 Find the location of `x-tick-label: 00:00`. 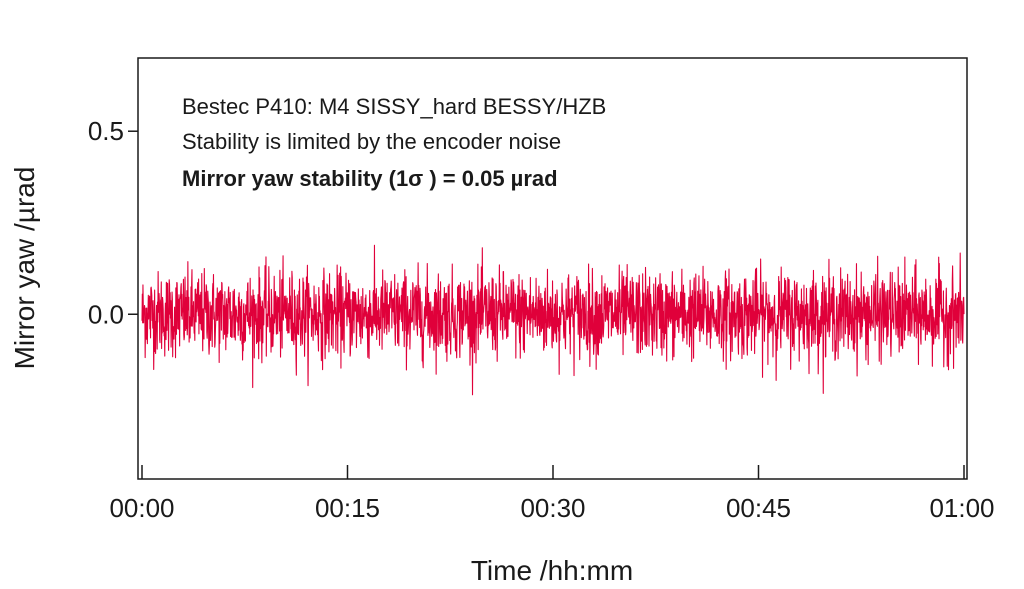

x-tick-label: 00:00 is located at coordinates (141, 508).